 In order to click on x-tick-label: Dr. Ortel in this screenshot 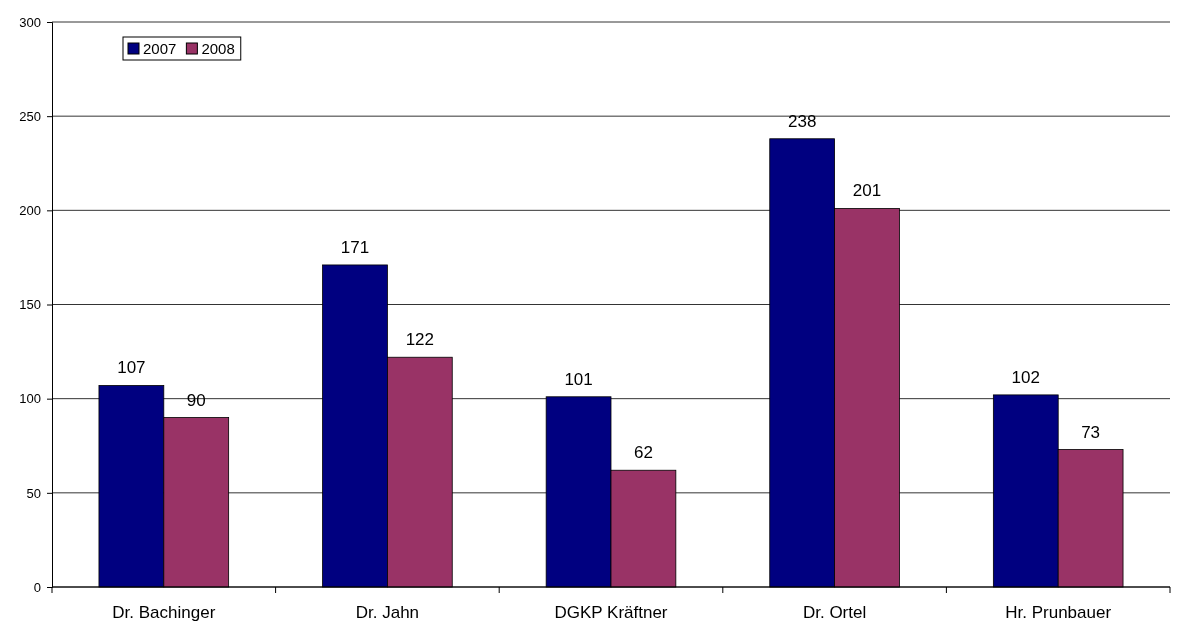, I will do `click(834, 612)`.